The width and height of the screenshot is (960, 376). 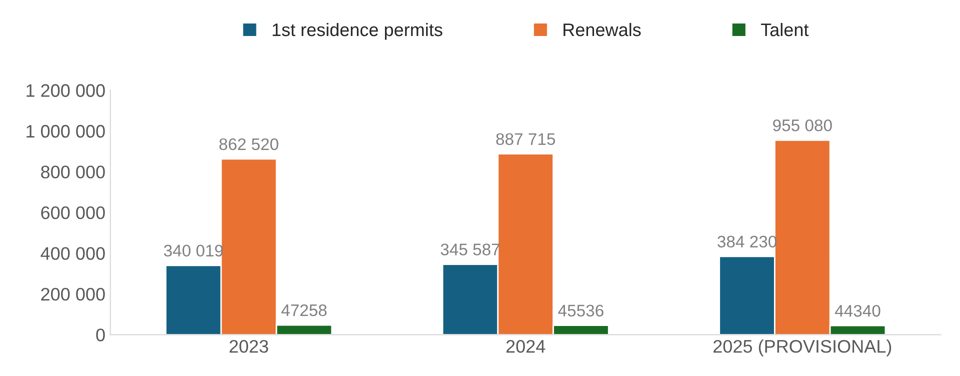 What do you see at coordinates (602, 29) in the screenshot?
I see `legend-label: Renewals` at bounding box center [602, 29].